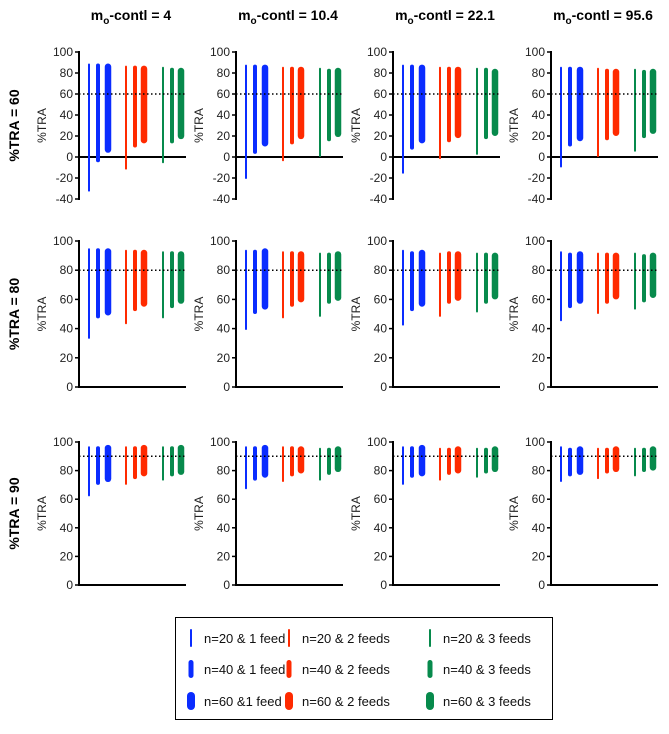 The height and width of the screenshot is (734, 669). Describe the element at coordinates (613, 15) in the screenshot. I see `column-title-rest: -contl = 95.6` at that location.